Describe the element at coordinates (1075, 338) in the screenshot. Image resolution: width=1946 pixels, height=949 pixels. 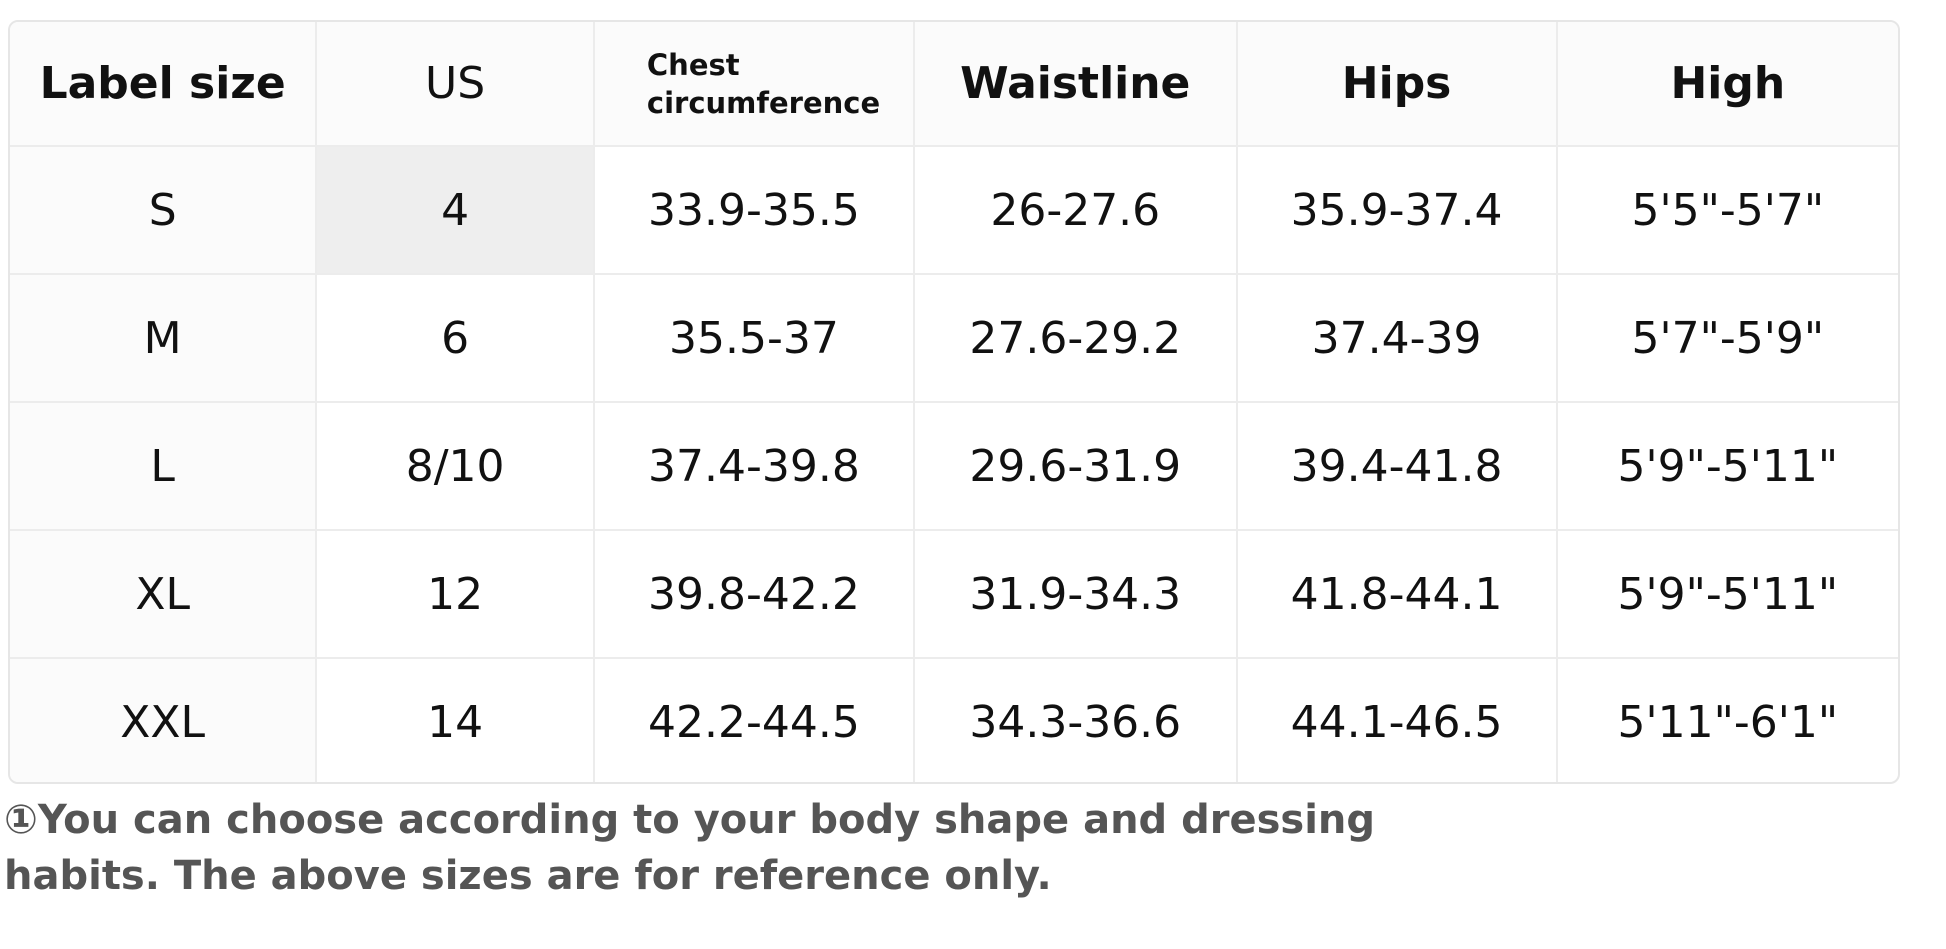
I see `row-waist: 27.6-29.2` at that location.